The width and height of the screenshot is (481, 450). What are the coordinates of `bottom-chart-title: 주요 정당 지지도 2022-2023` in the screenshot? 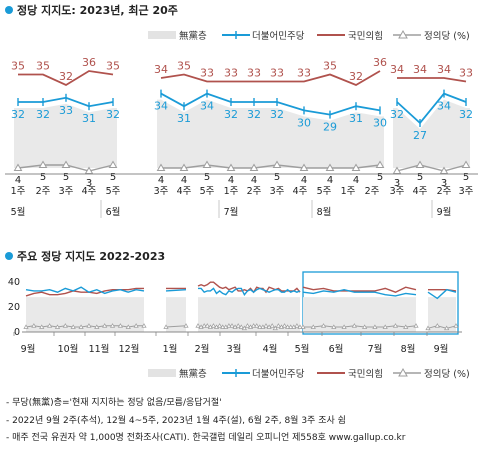 It's located at (91, 256).